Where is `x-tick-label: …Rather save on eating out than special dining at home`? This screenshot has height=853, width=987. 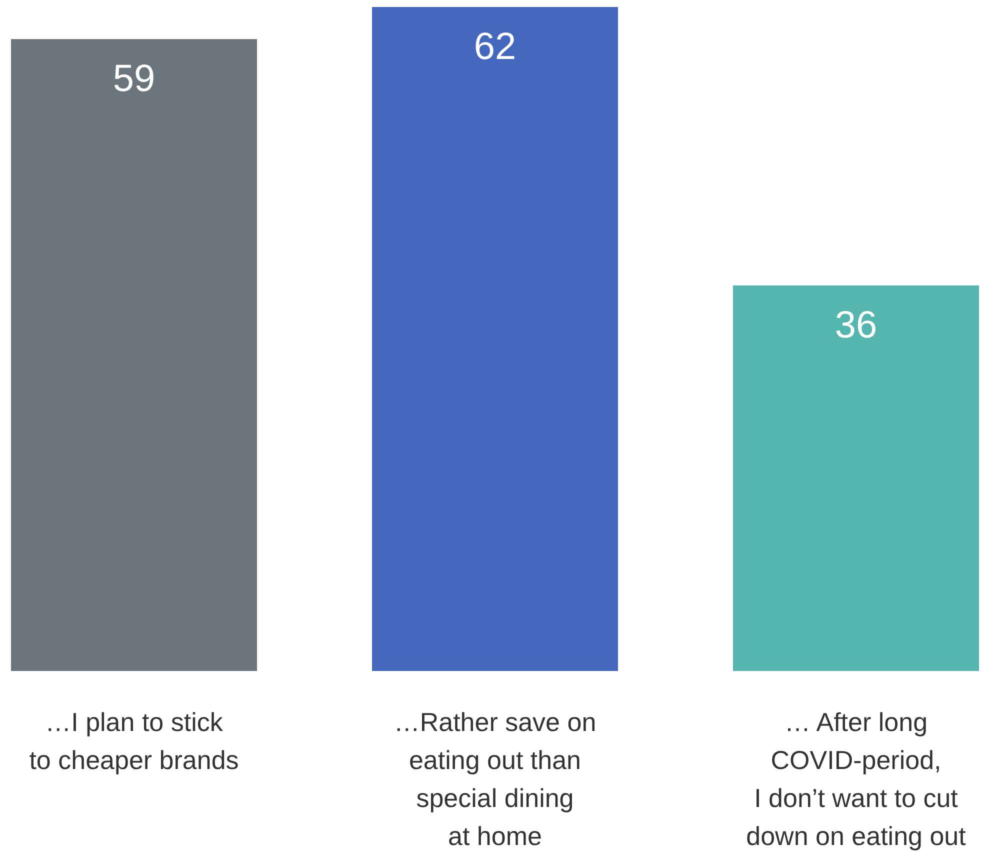 x-tick-label: …Rather save on eating out than special dining at home is located at coordinates (495, 779).